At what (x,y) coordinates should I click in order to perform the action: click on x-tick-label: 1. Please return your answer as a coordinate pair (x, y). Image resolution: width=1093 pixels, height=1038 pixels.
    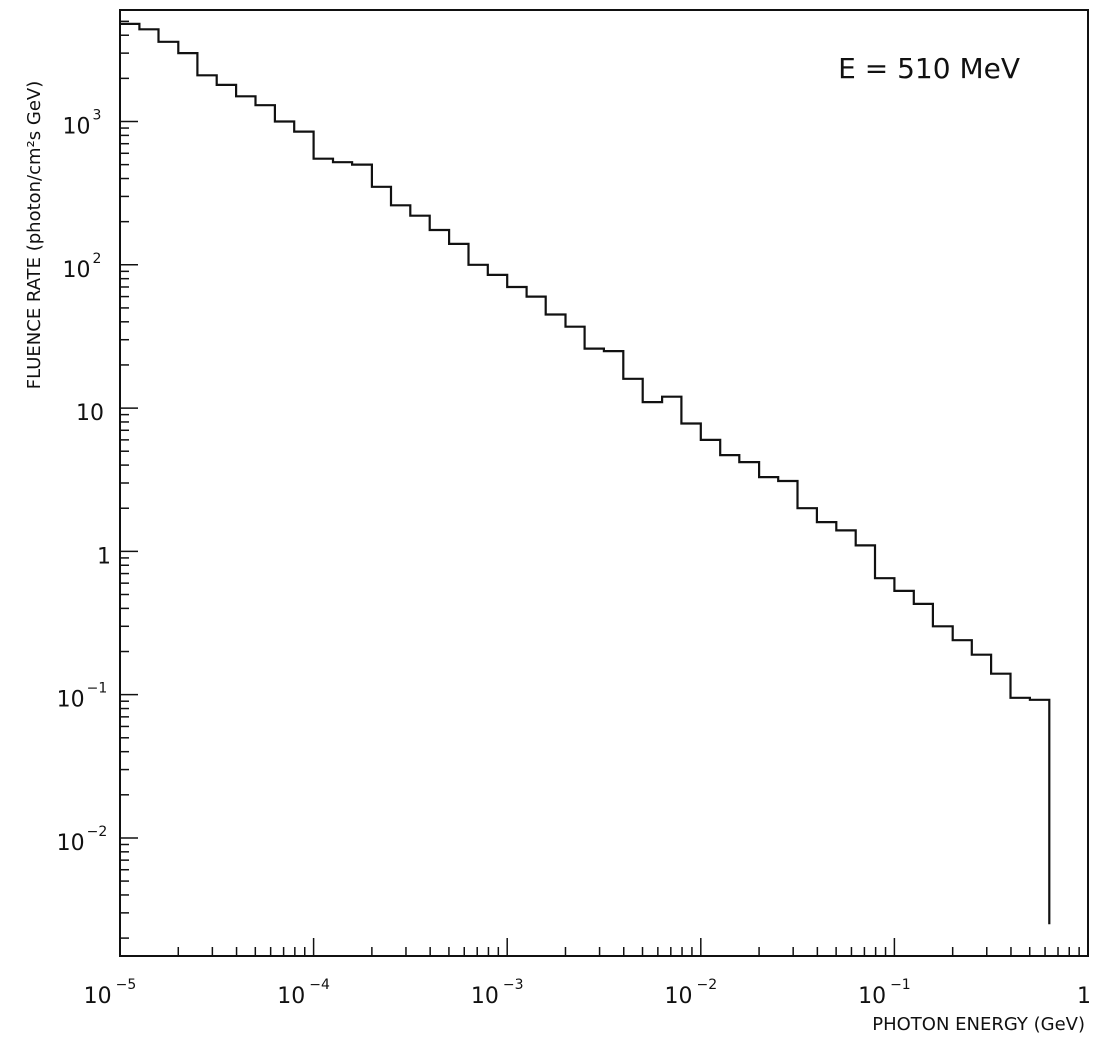
    Looking at the image, I should click on (1084, 996).